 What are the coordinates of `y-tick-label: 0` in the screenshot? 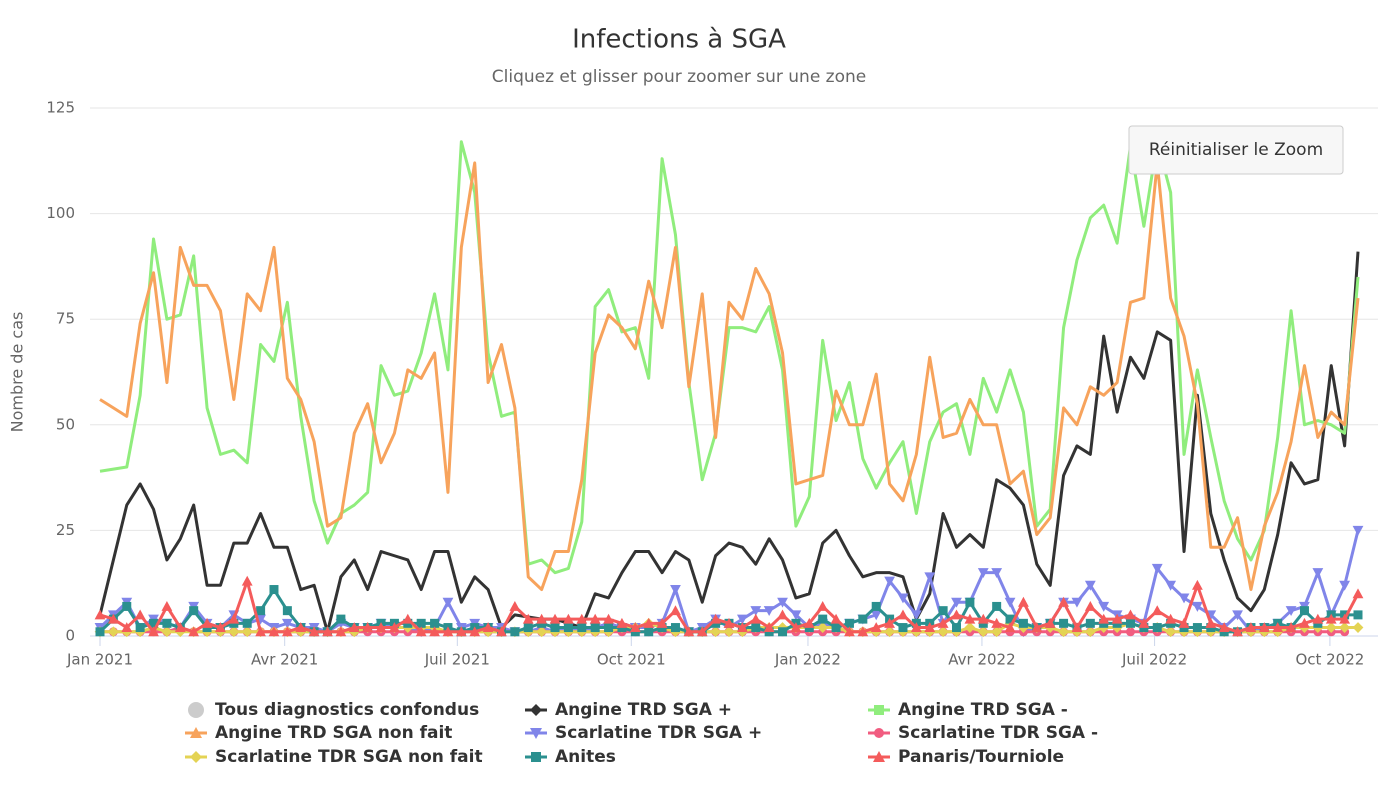 It's located at (70, 636).